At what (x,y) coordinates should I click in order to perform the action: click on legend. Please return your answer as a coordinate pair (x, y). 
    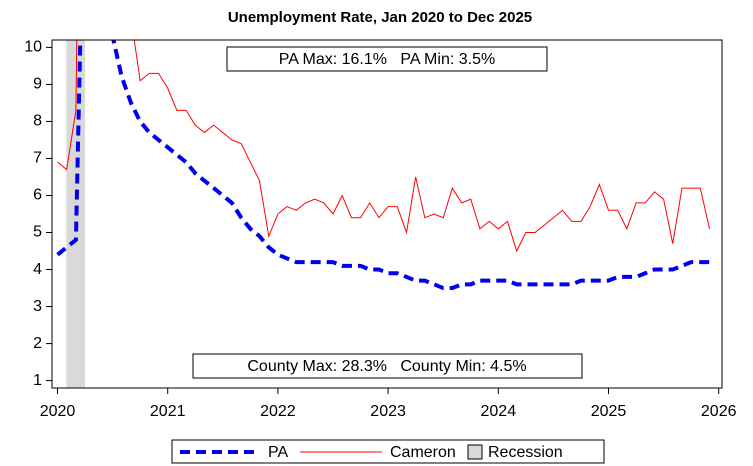
    Looking at the image, I should click on (388, 451).